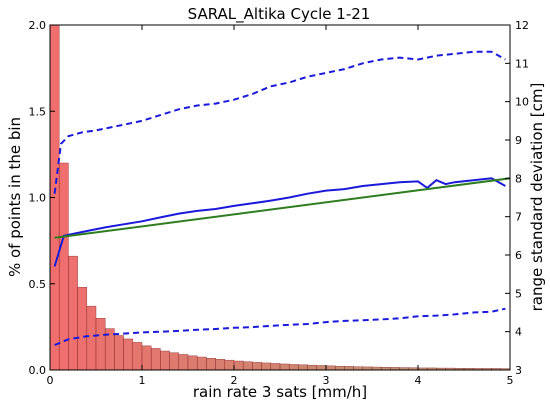 This screenshot has height=409, width=550. I want to click on y-left-tick-label: 2.0, so click(38, 25).